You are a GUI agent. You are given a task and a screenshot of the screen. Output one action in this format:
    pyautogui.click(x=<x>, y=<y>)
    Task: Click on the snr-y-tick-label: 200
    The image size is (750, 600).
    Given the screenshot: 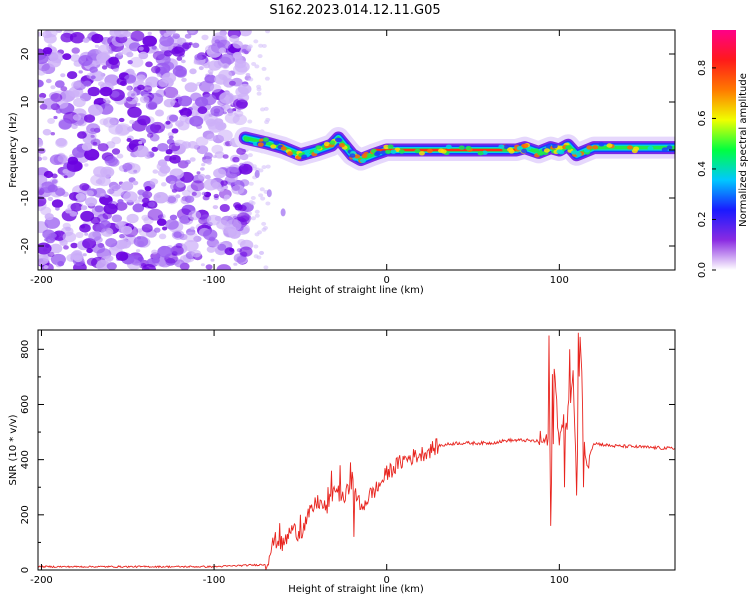 What is the action you would take?
    pyautogui.click(x=25, y=514)
    